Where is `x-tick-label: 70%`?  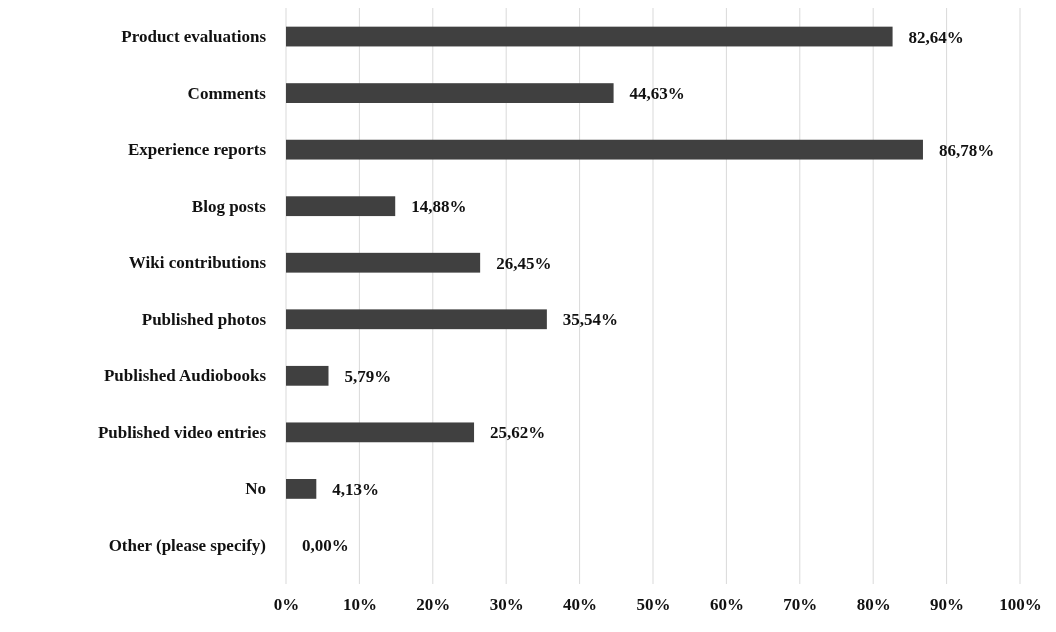 x-tick-label: 70% is located at coordinates (800, 605).